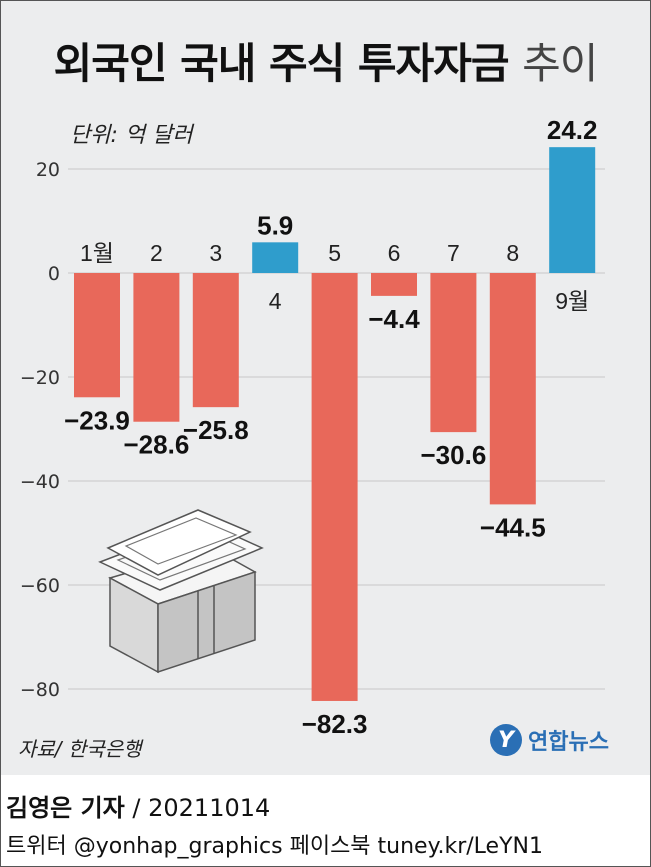  I want to click on category-label: 1월, so click(97, 253).